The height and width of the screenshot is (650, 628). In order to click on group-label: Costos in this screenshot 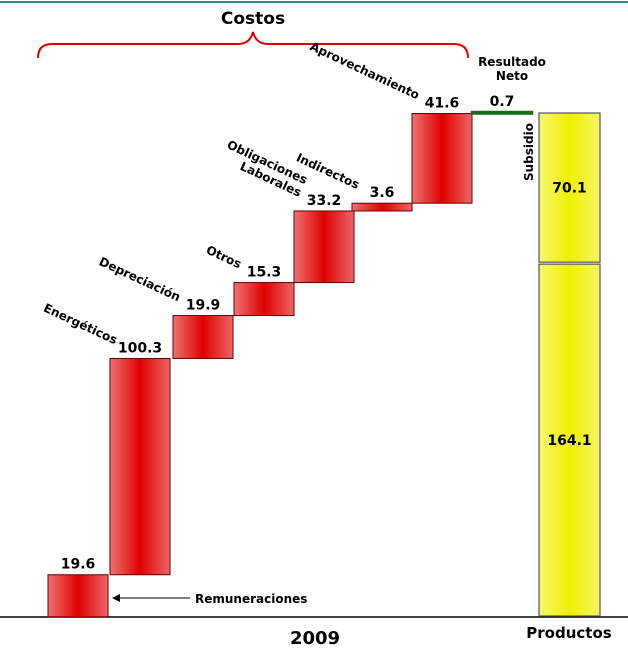, I will do `click(253, 19)`.